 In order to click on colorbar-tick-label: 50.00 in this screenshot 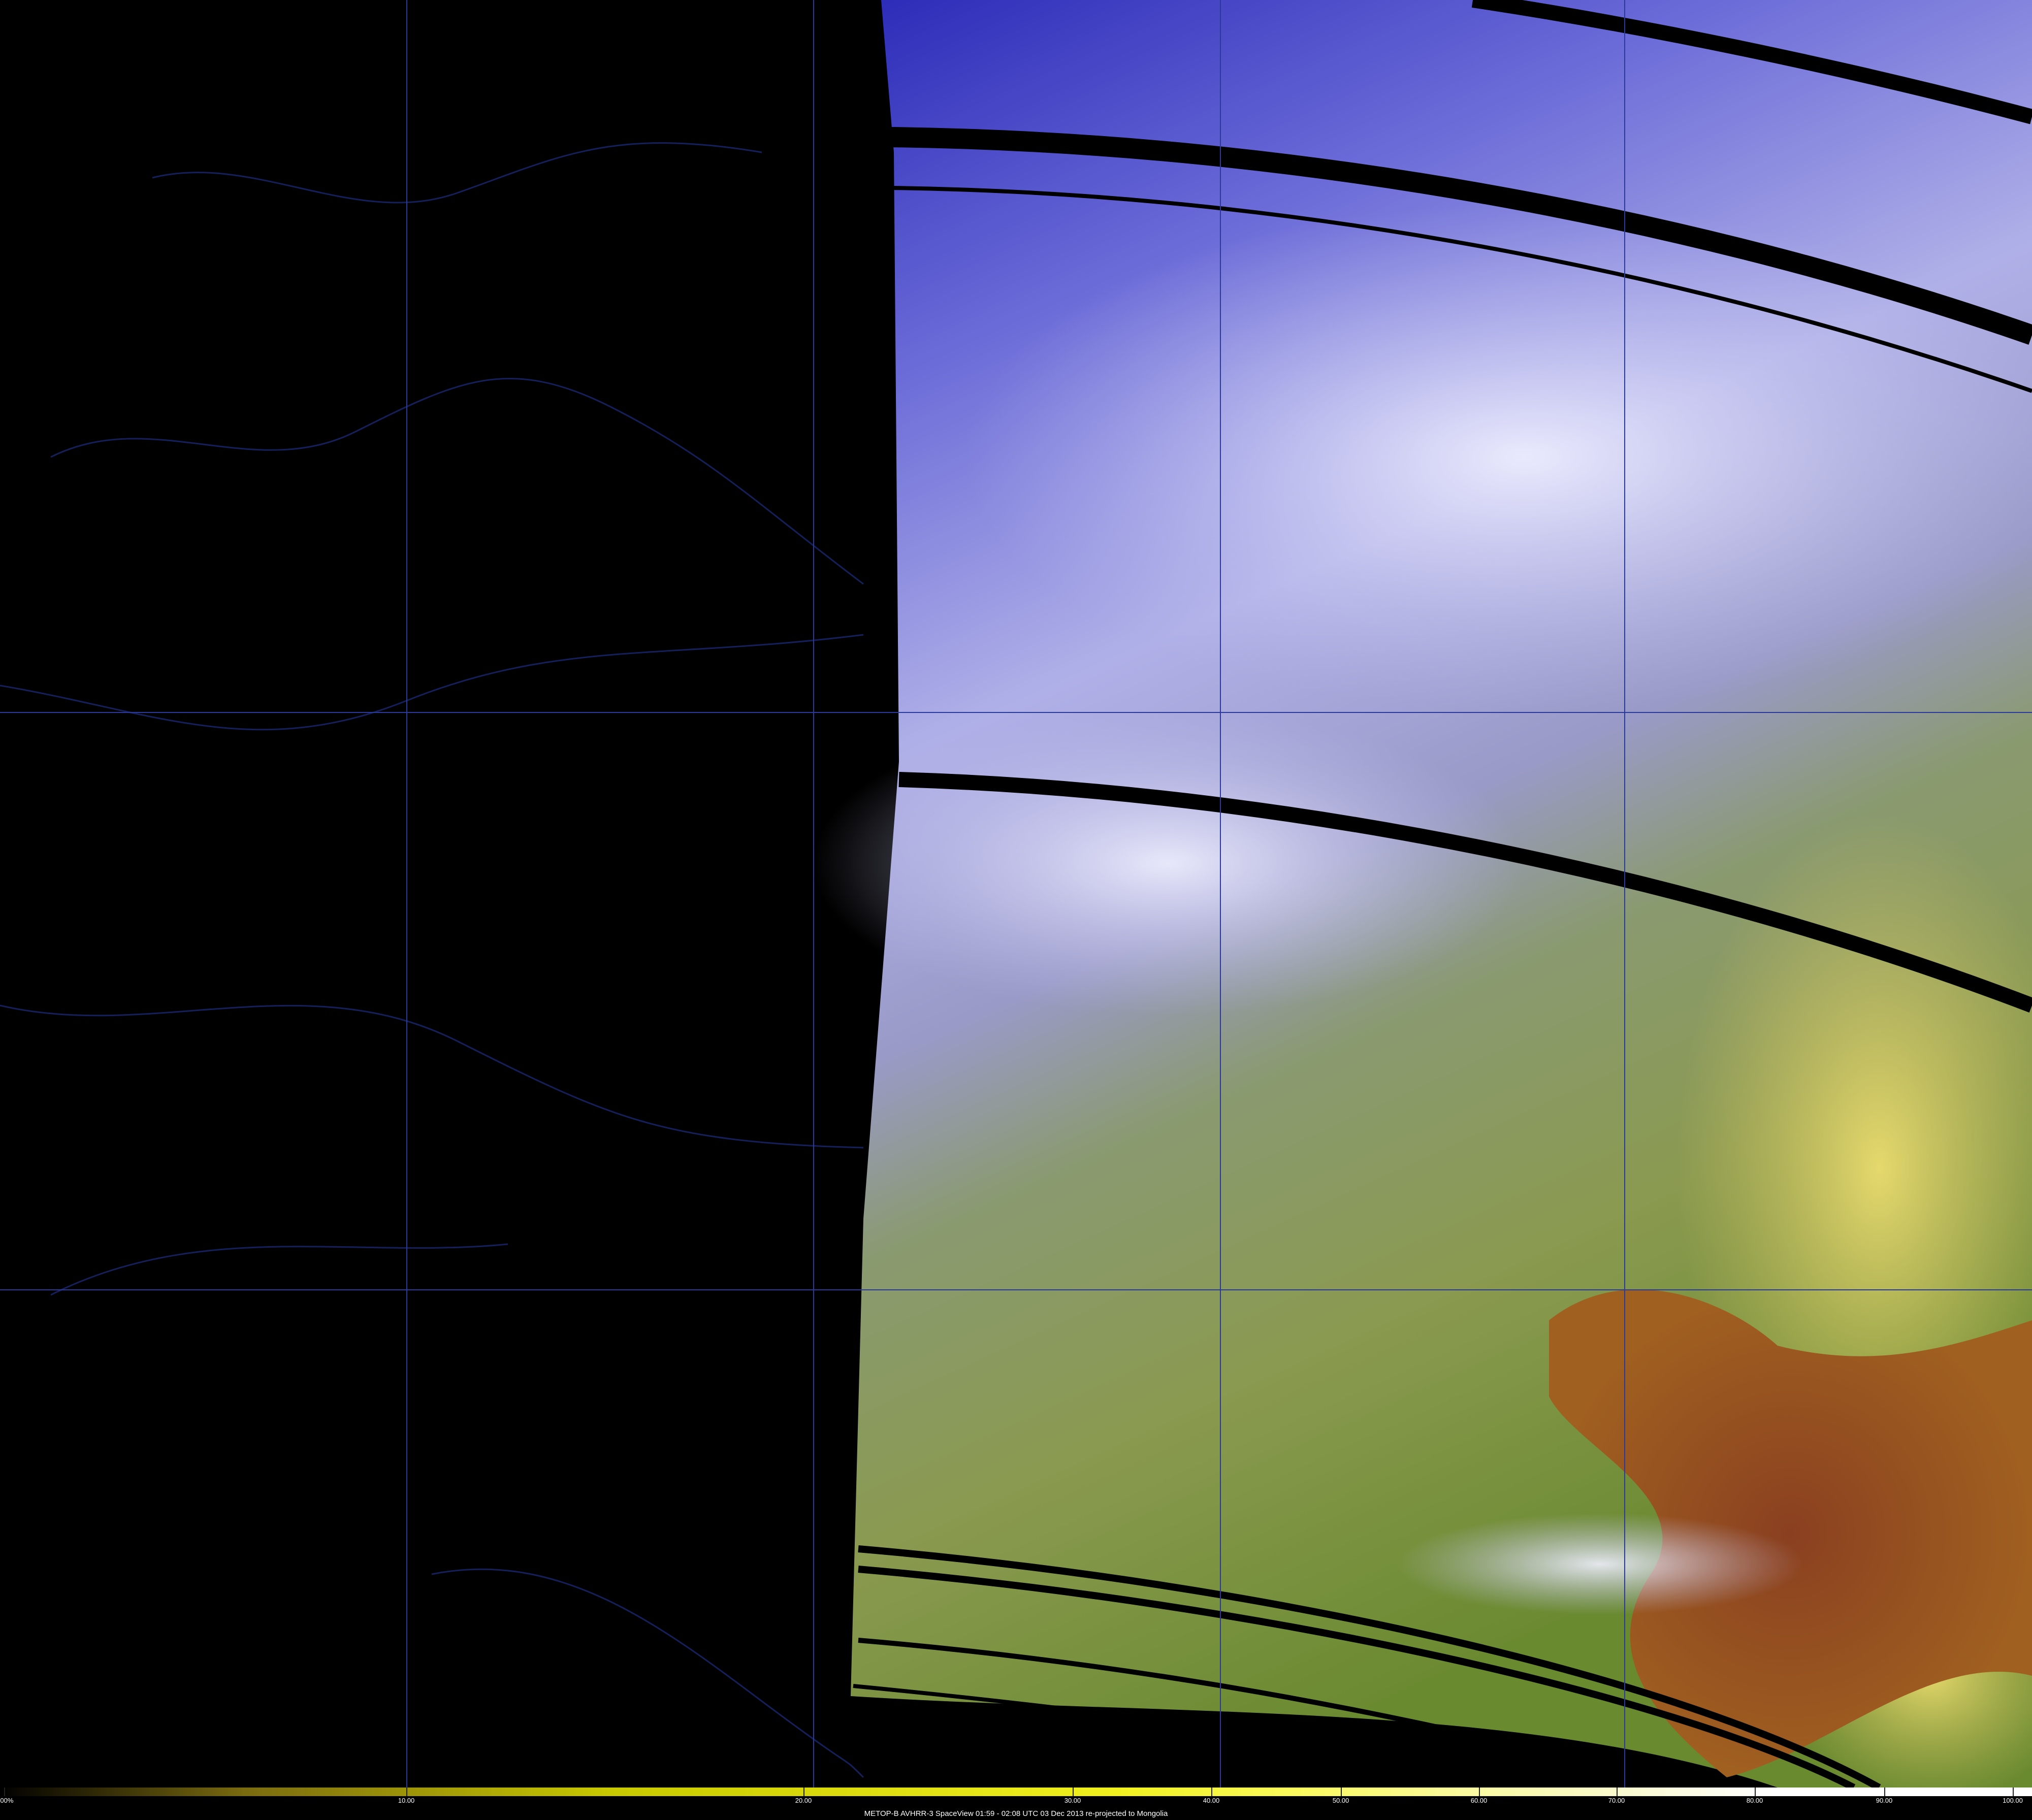, I will do `click(1340, 1801)`.